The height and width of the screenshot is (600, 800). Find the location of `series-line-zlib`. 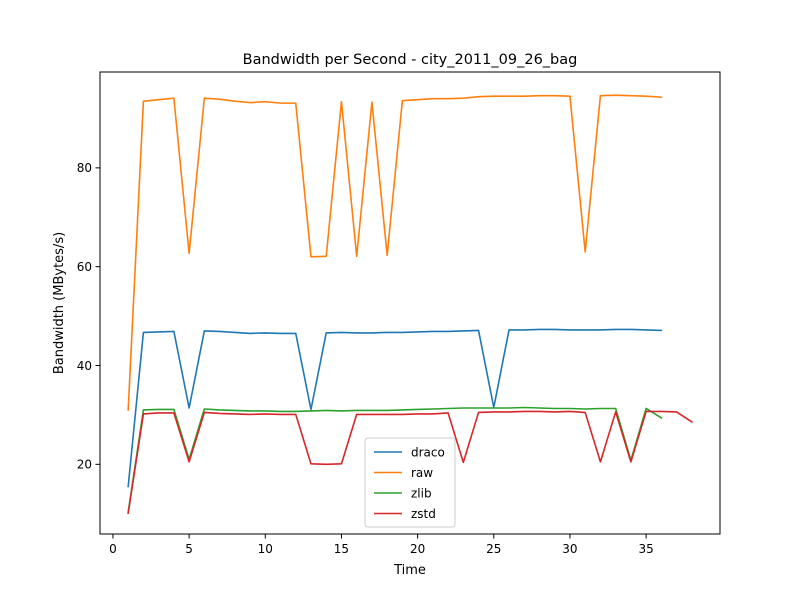

series-line-zlib is located at coordinates (395, 460).